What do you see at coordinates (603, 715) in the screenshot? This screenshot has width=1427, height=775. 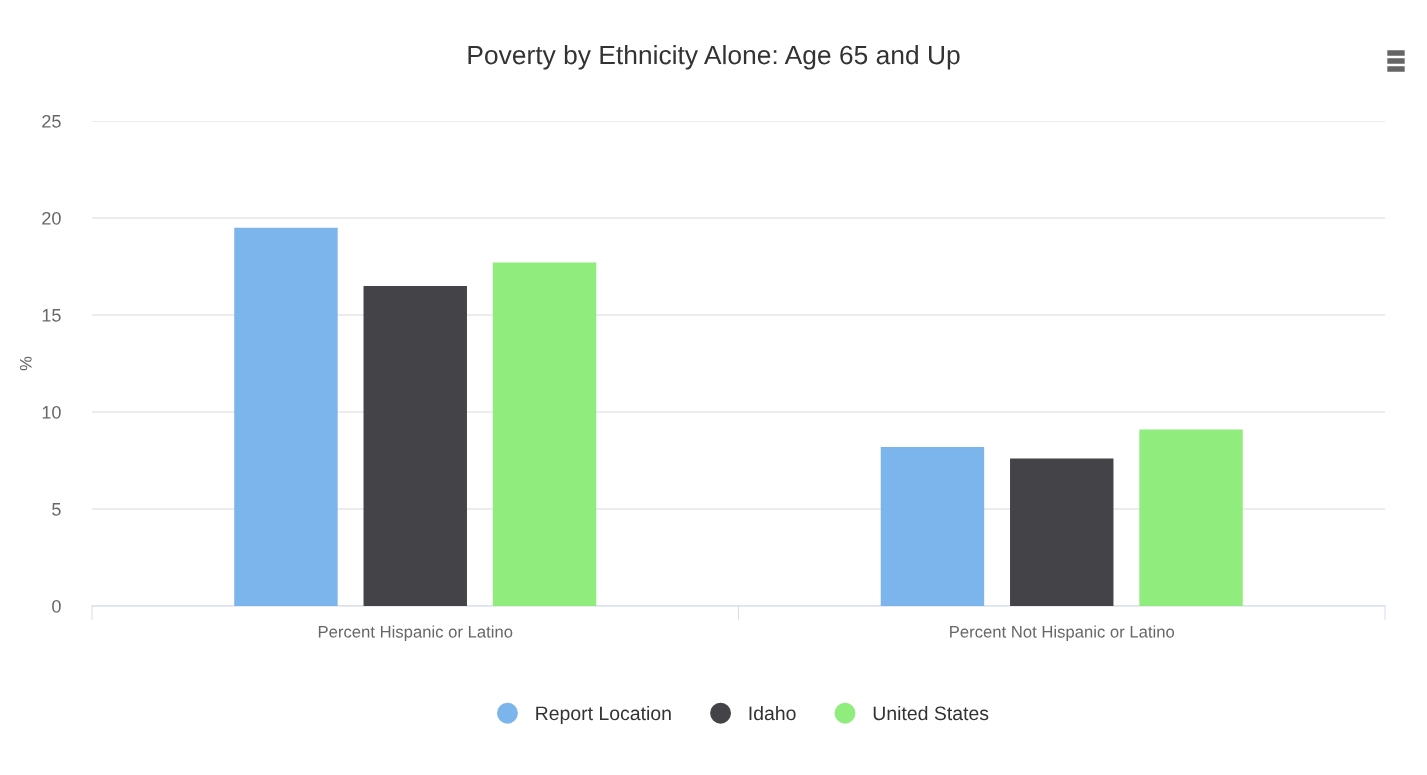 I see `legend-label: Report Location` at bounding box center [603, 715].